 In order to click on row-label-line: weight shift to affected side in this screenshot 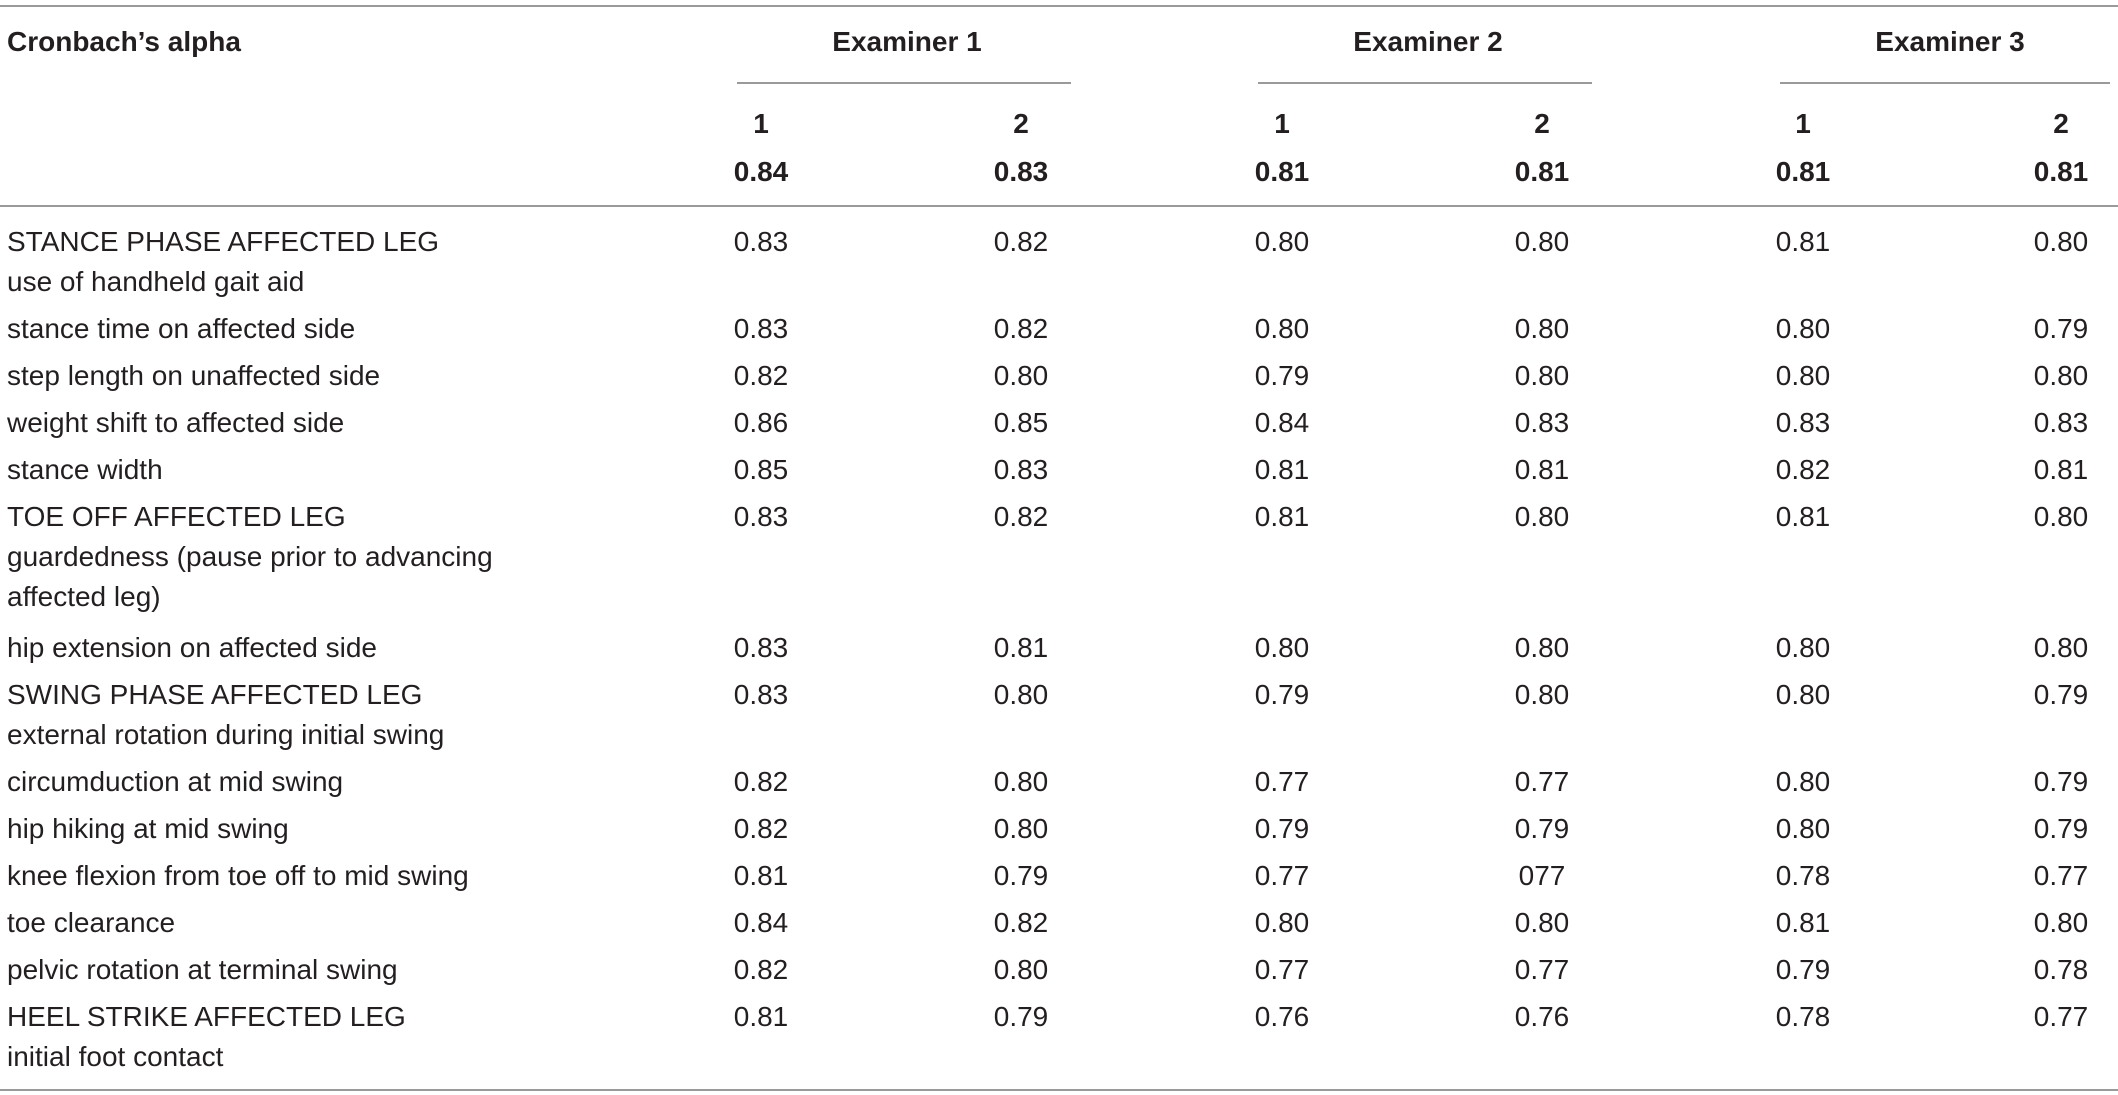, I will do `click(176, 422)`.